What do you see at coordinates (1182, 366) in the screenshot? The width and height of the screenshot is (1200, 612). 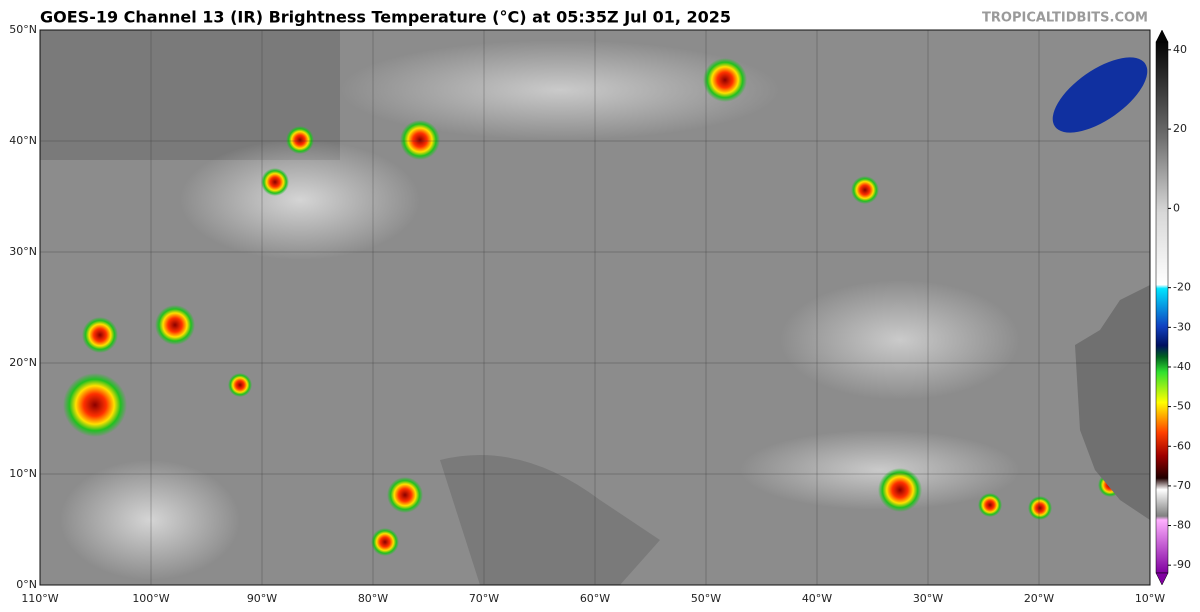 I see `colorbar-tick-label: -40` at bounding box center [1182, 366].